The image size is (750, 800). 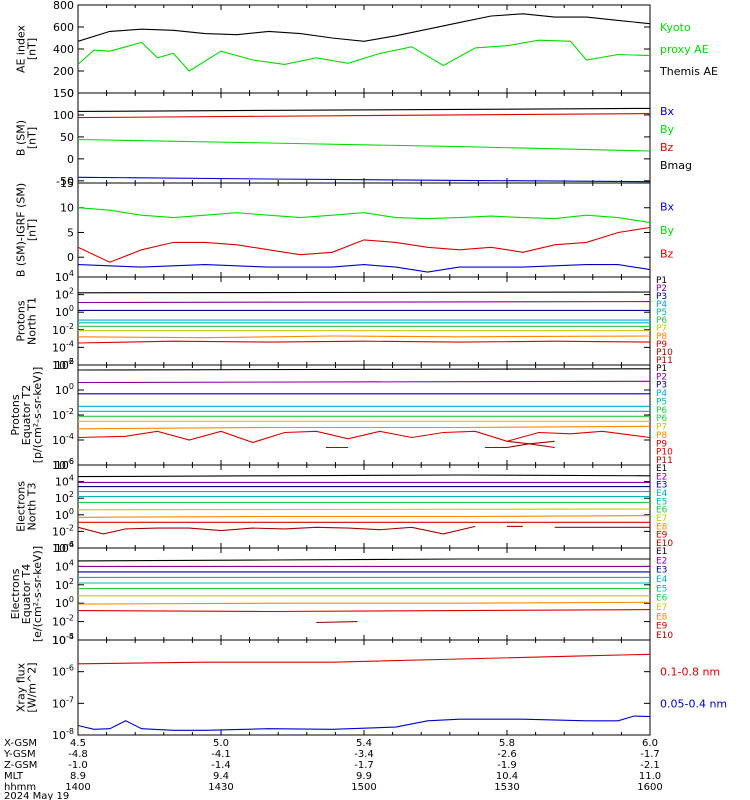 I want to click on y-tick-label: 400, so click(x=63, y=49).